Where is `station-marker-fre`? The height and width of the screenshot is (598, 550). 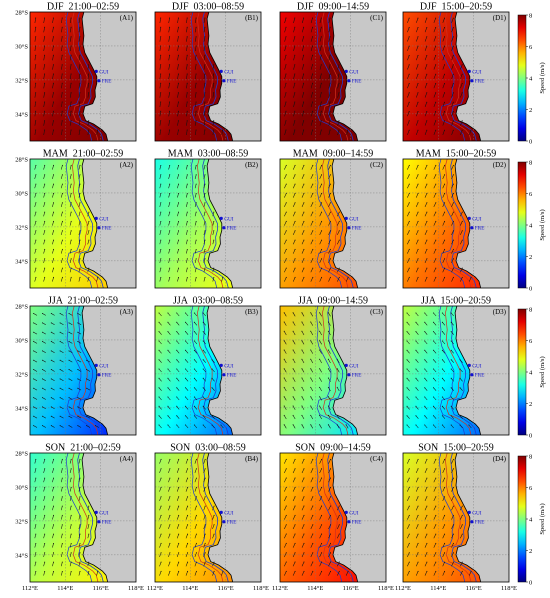 station-marker-fre is located at coordinates (472, 522).